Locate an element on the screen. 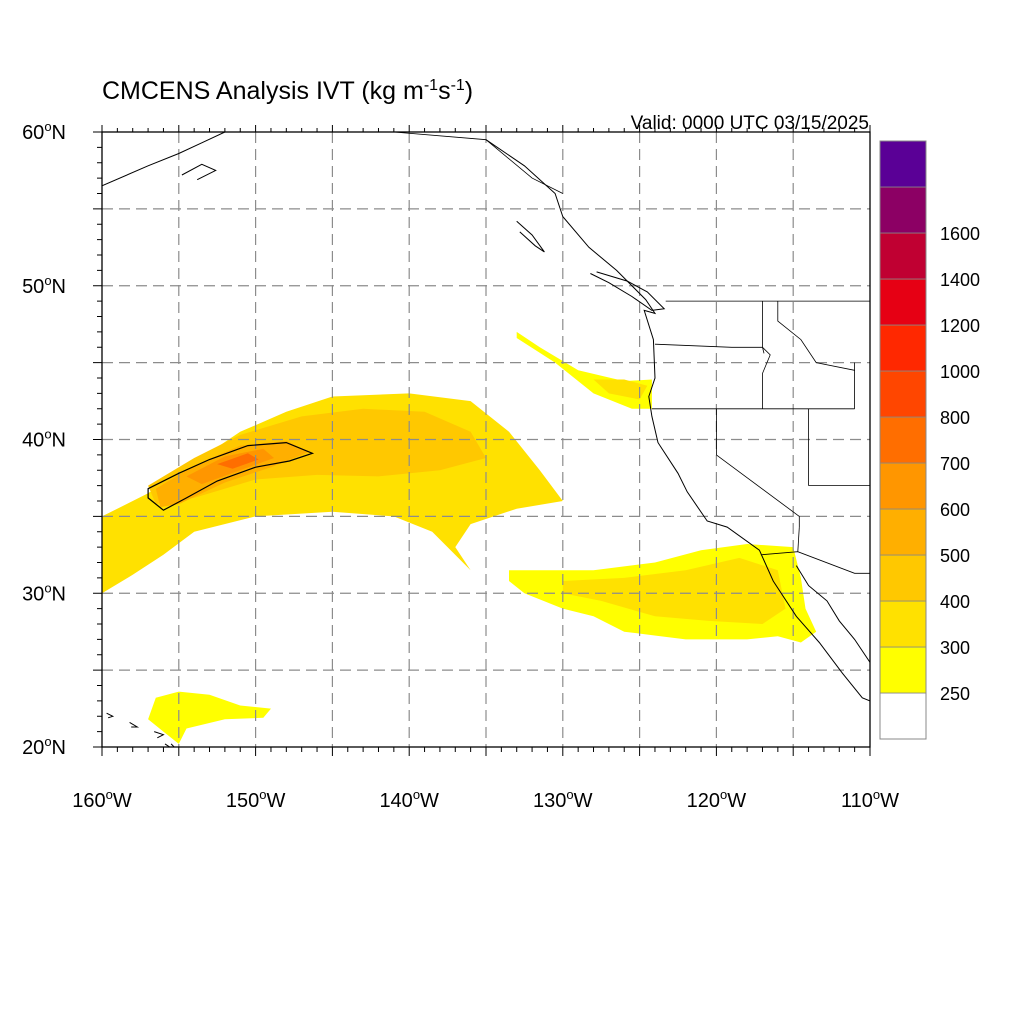 The height and width of the screenshot is (1024, 1024). colorbar-label-1600: 1600 is located at coordinates (960, 234).